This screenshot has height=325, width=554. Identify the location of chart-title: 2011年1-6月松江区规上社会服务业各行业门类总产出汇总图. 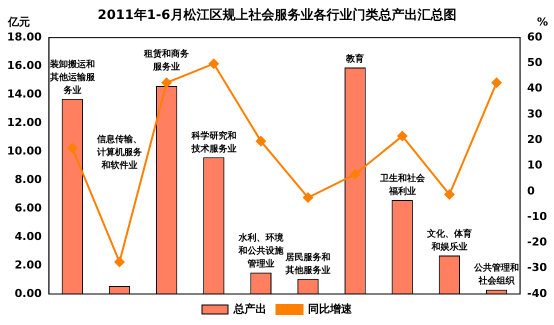
(277, 15).